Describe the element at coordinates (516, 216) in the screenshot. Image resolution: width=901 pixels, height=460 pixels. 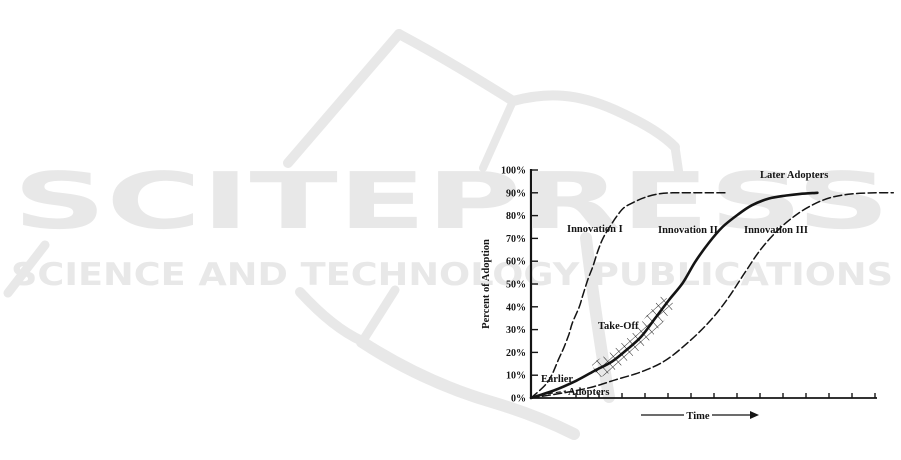
I see `y-tick-label: 80%` at that location.